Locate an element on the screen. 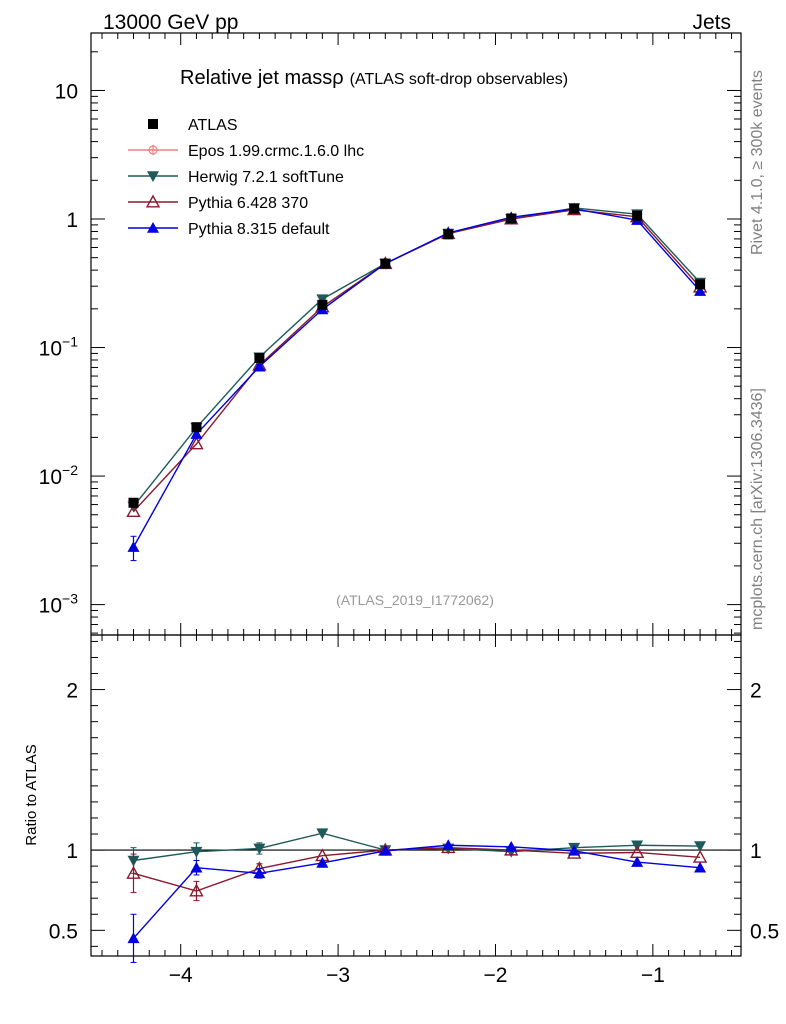  mcplots-label: mcplots.cern.ch [arXiv:1306.3436] is located at coordinates (757, 509).